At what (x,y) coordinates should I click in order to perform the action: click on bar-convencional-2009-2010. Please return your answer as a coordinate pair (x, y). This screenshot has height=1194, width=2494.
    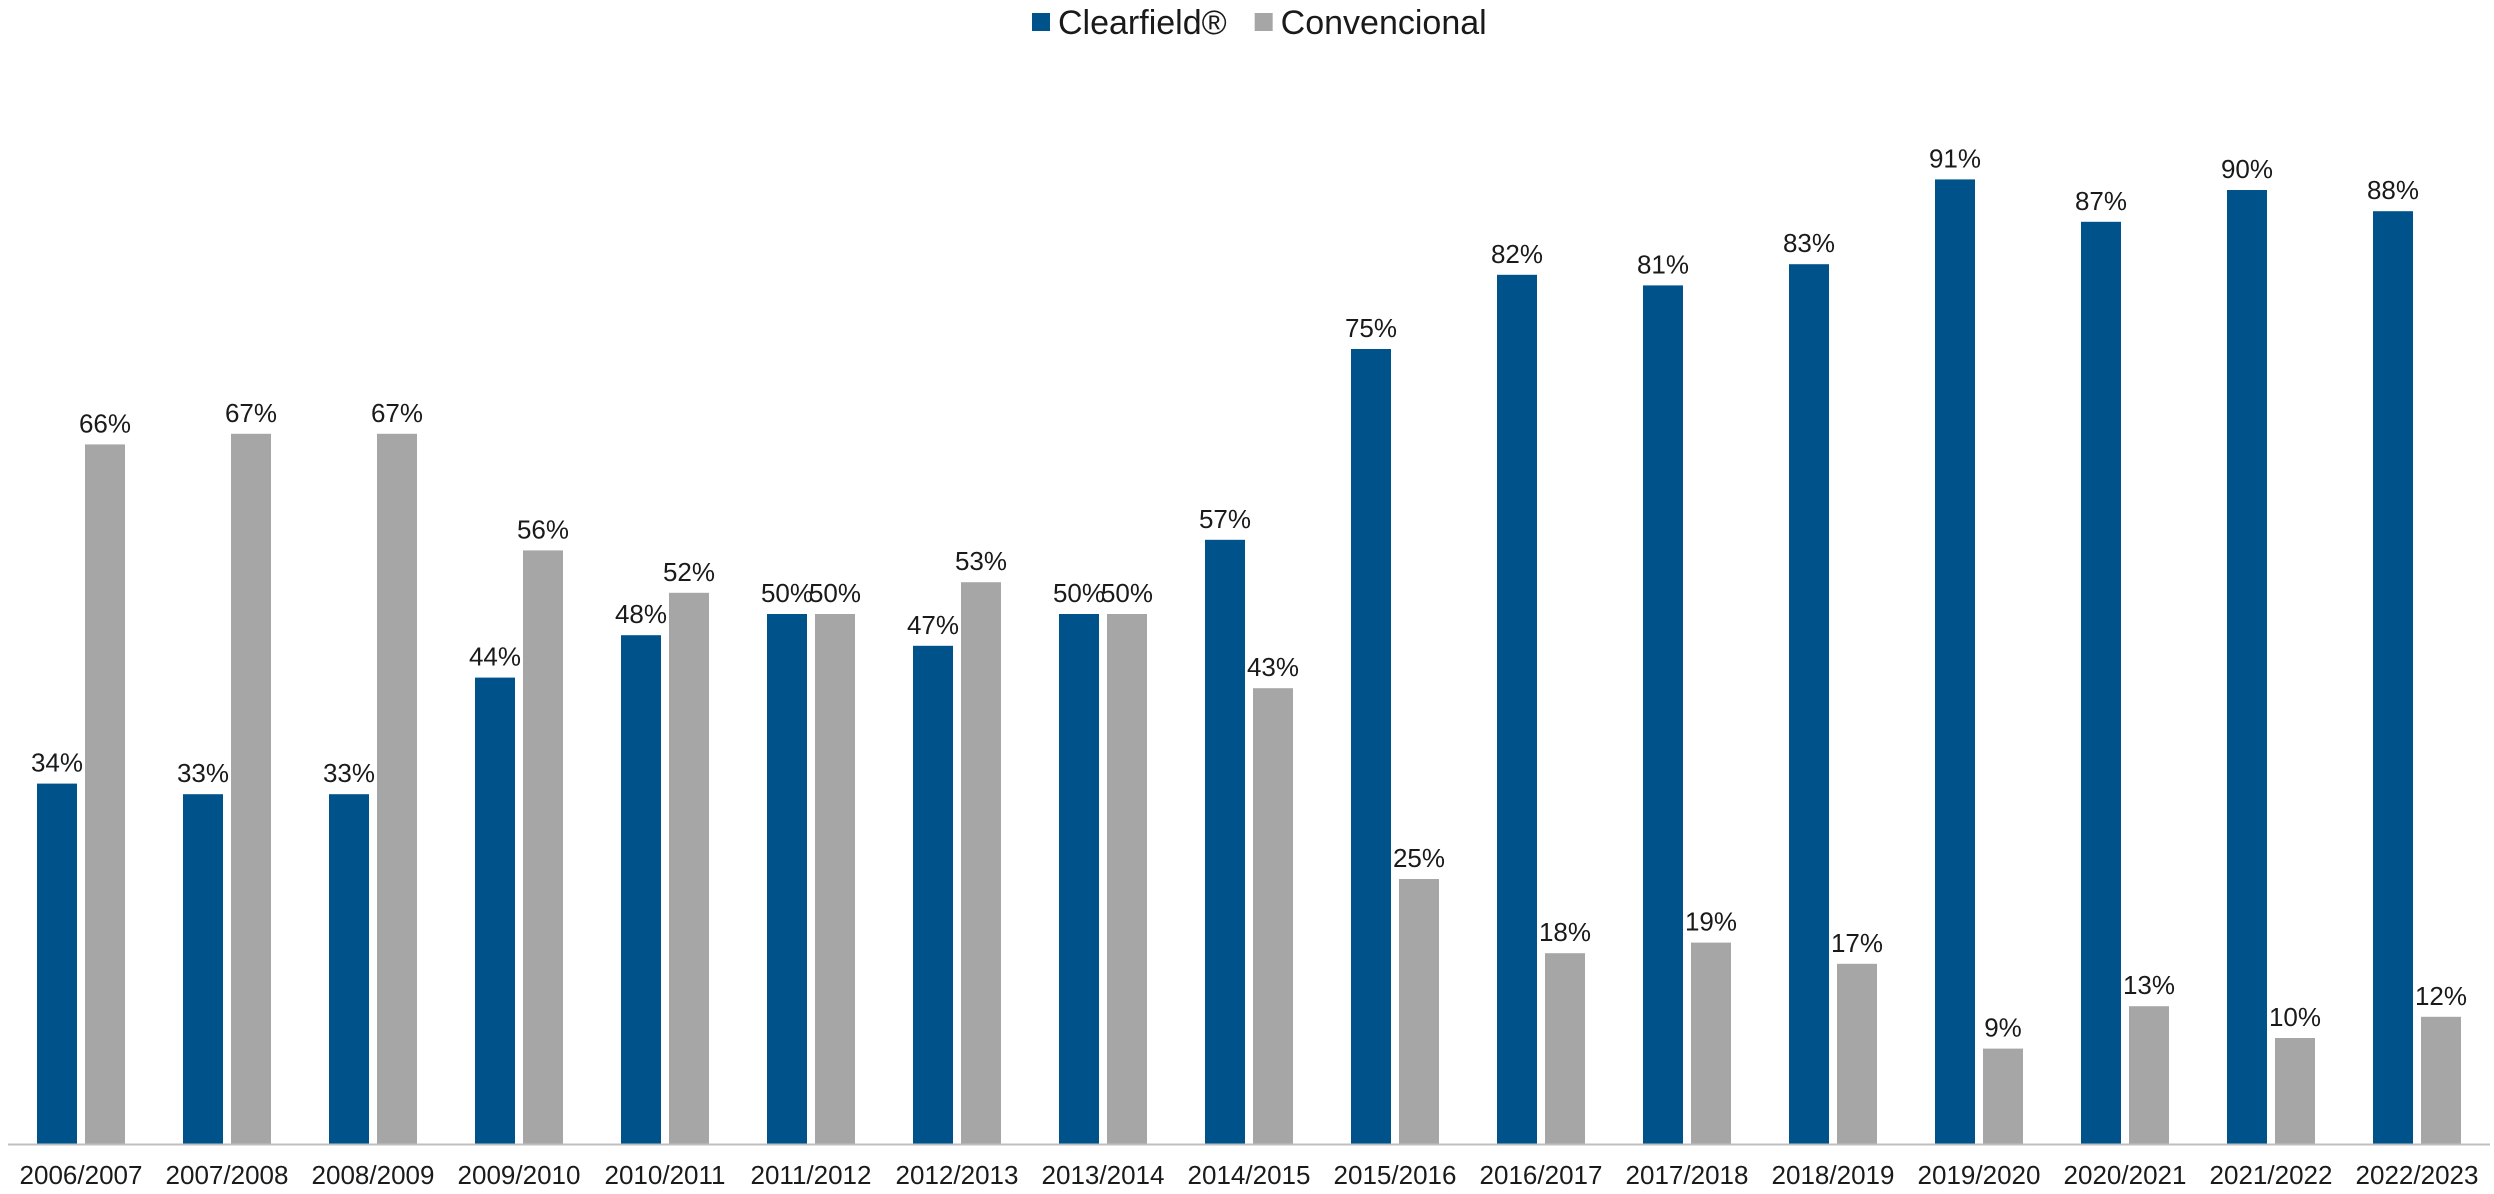
    Looking at the image, I should click on (543, 847).